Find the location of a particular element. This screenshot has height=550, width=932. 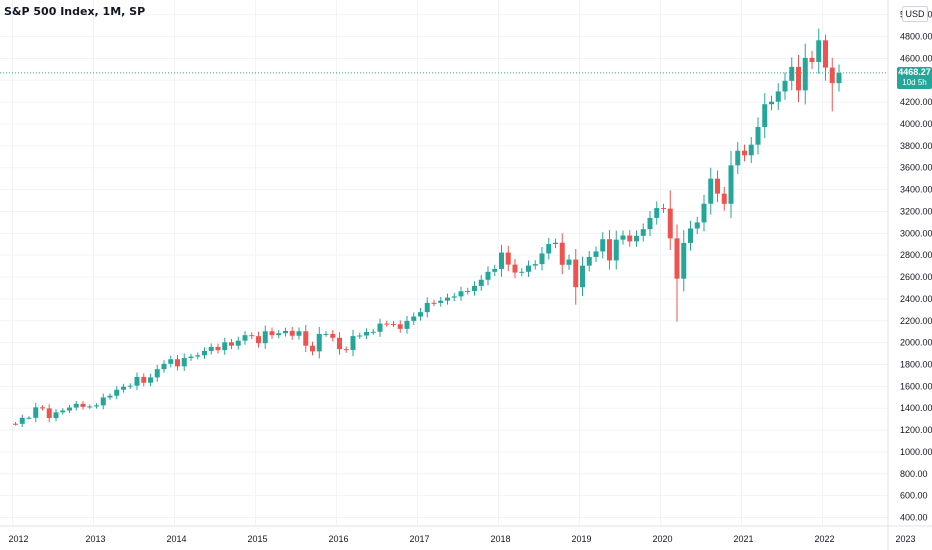

x-tick-label: 2021 is located at coordinates (744, 539).